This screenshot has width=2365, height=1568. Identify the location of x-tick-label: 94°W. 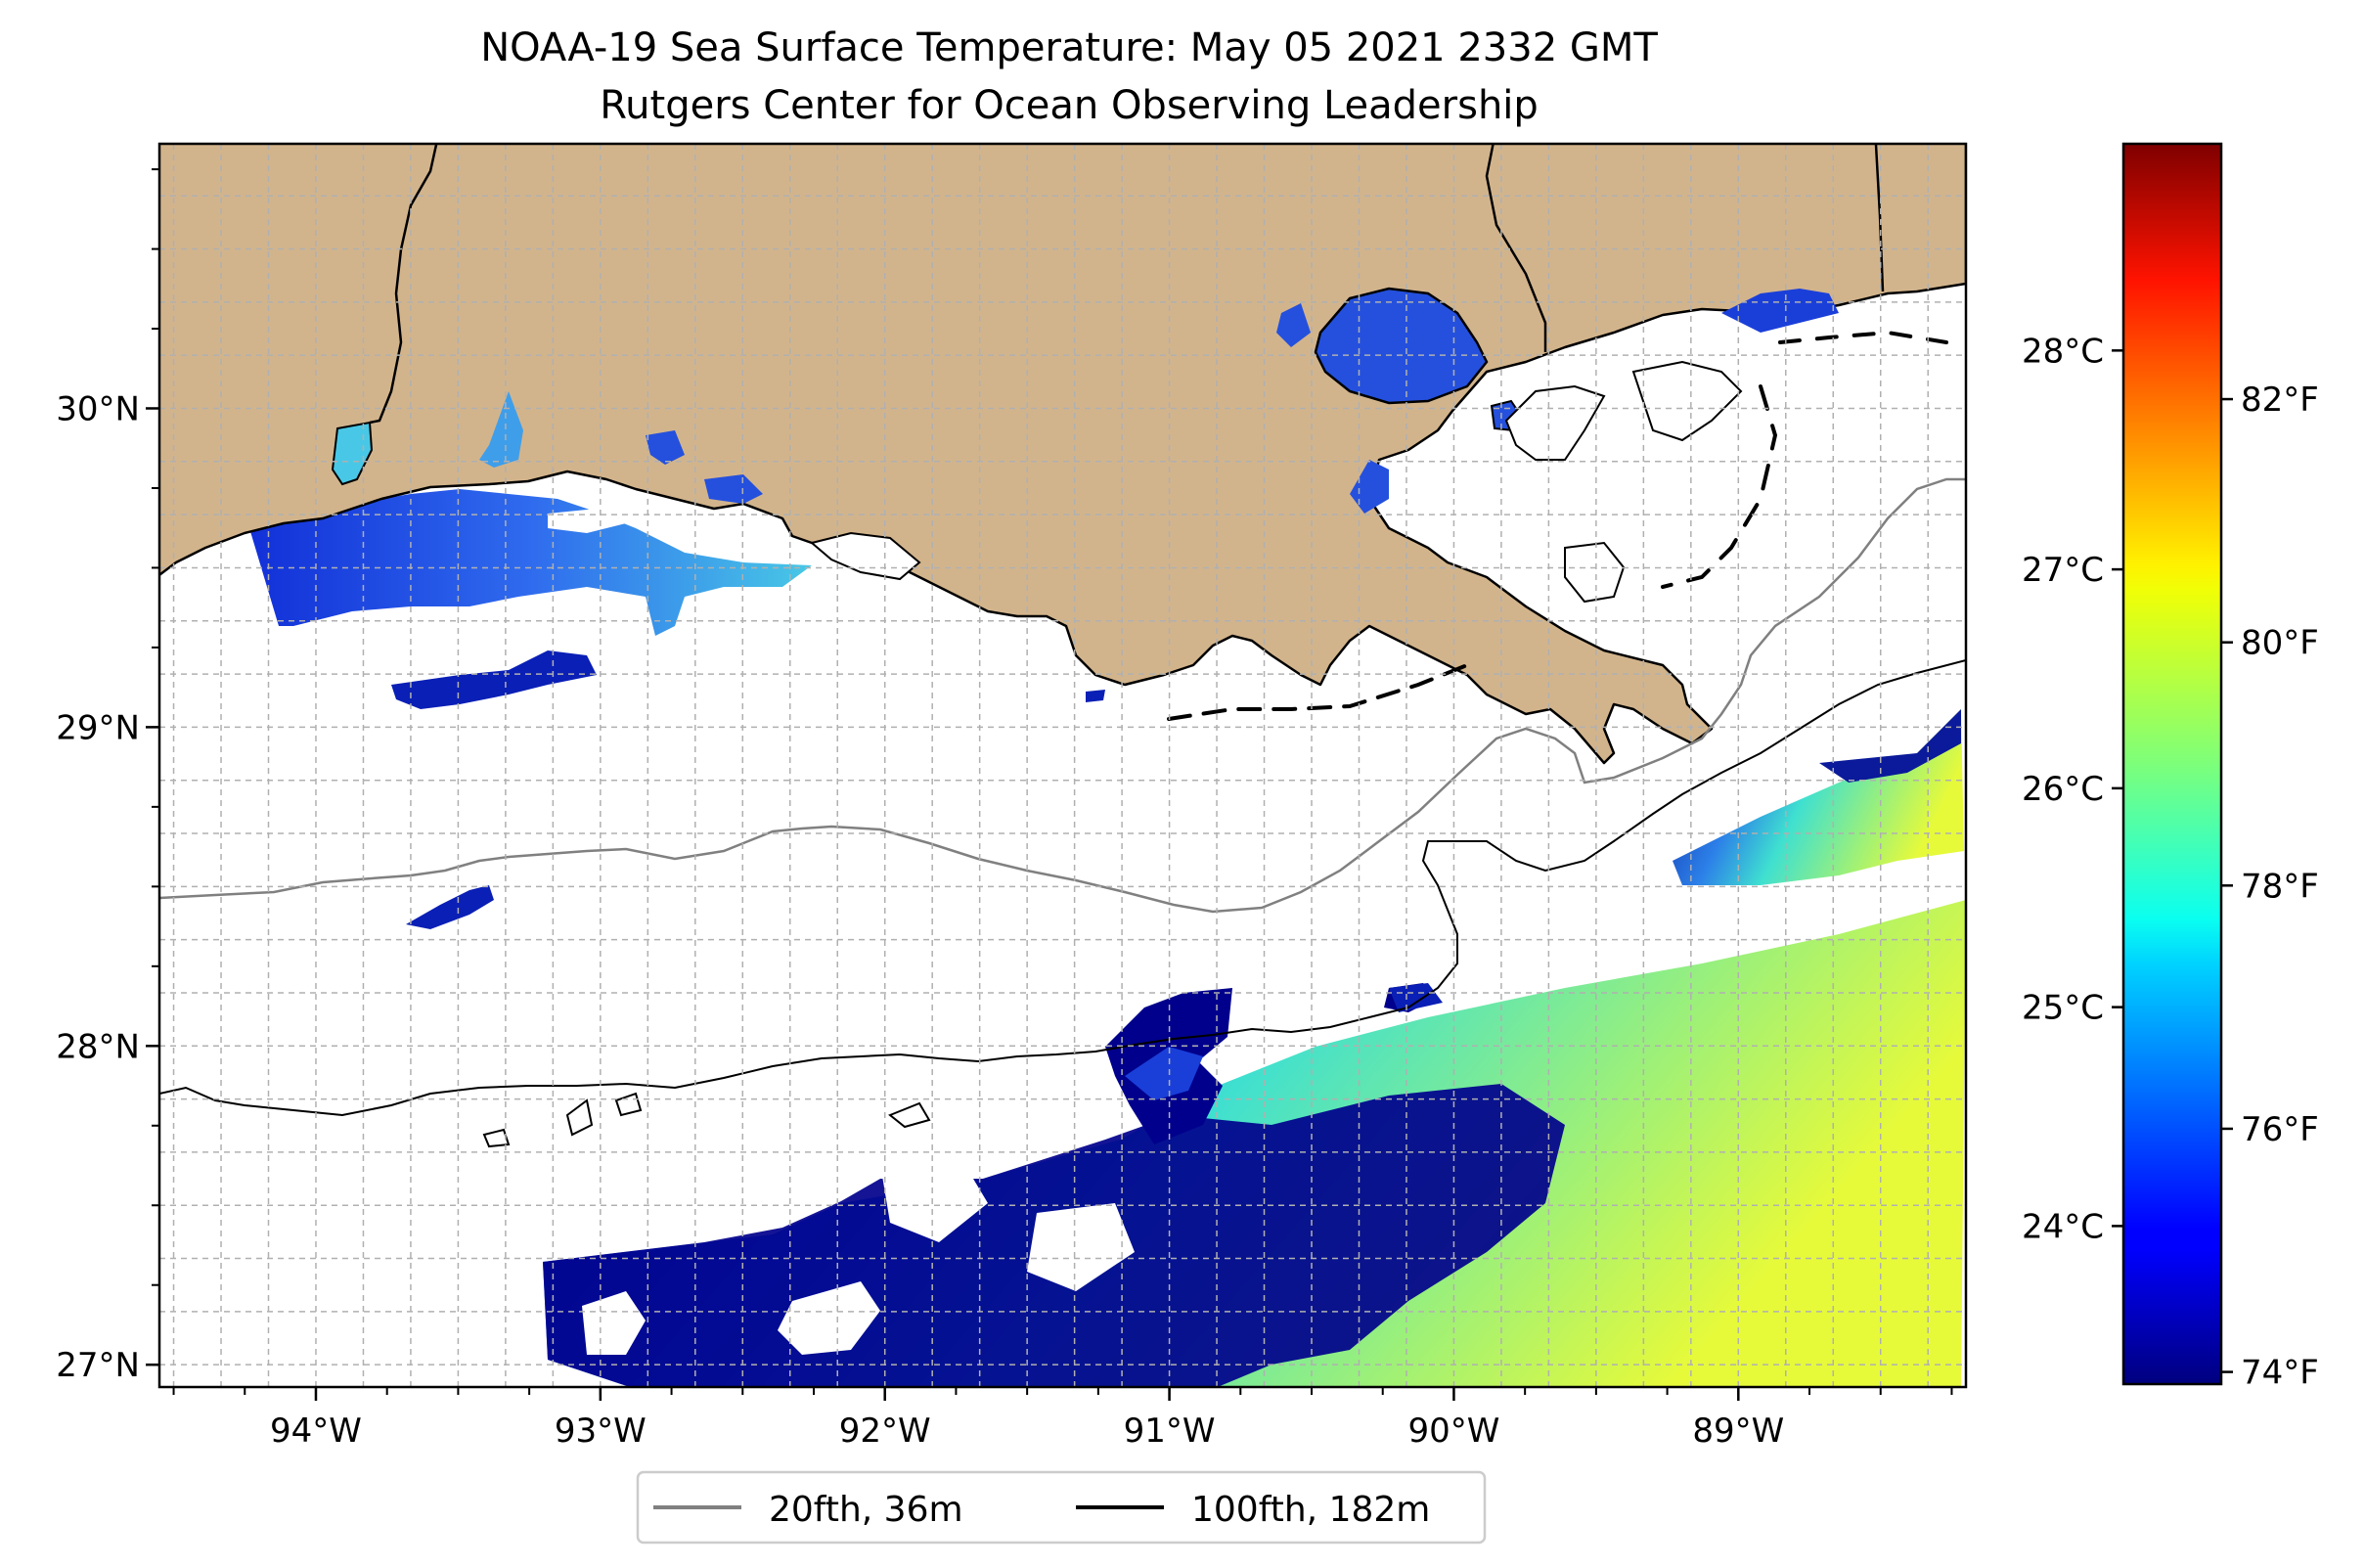
(316, 1431).